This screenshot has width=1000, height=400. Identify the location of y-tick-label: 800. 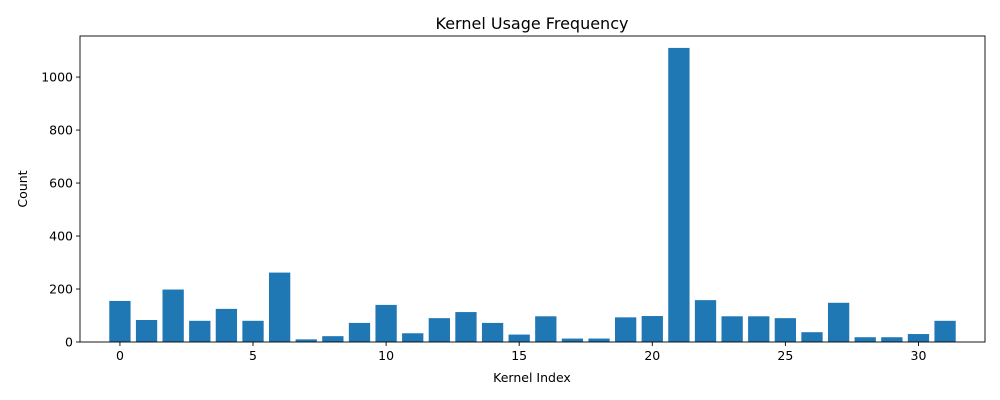
(61, 130).